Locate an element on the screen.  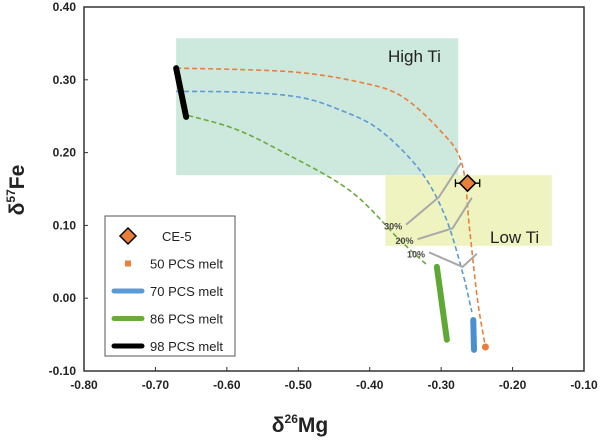
legend-label: CE-5 is located at coordinates (177, 236).